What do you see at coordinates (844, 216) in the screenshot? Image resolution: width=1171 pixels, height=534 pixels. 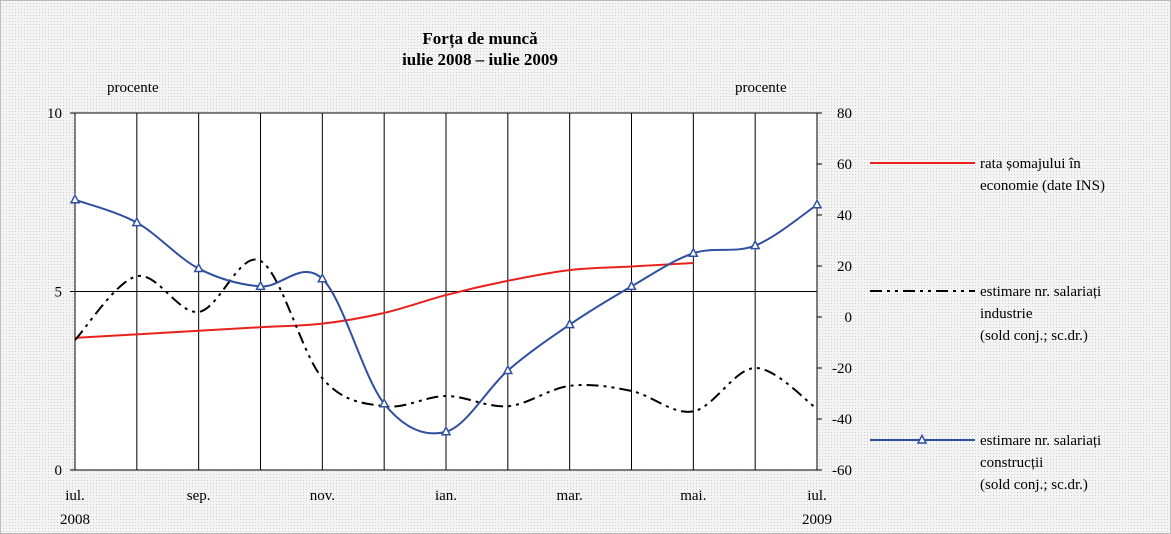 I see `y2-tick-label: 40` at bounding box center [844, 216].